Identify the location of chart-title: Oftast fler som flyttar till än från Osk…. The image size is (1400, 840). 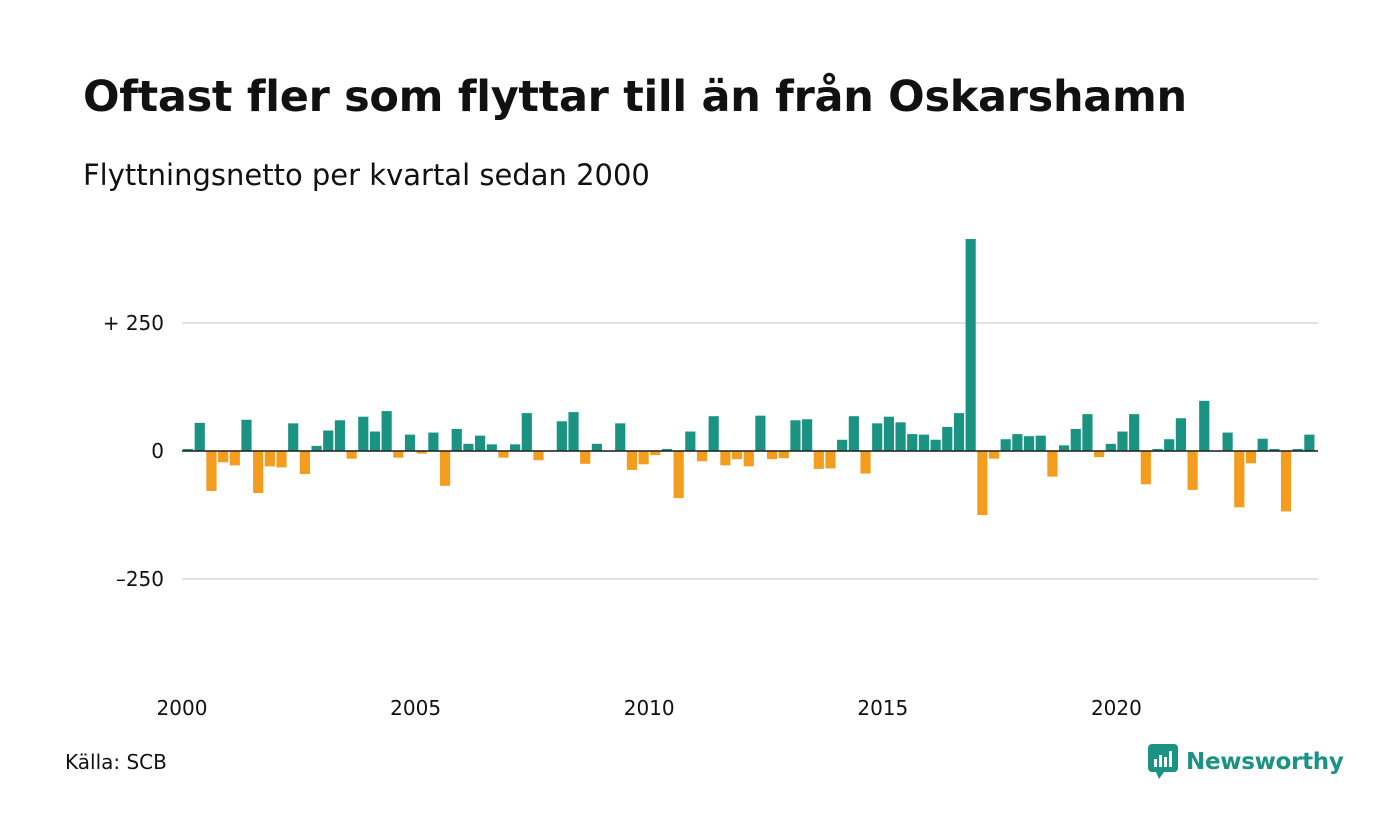
(635, 97).